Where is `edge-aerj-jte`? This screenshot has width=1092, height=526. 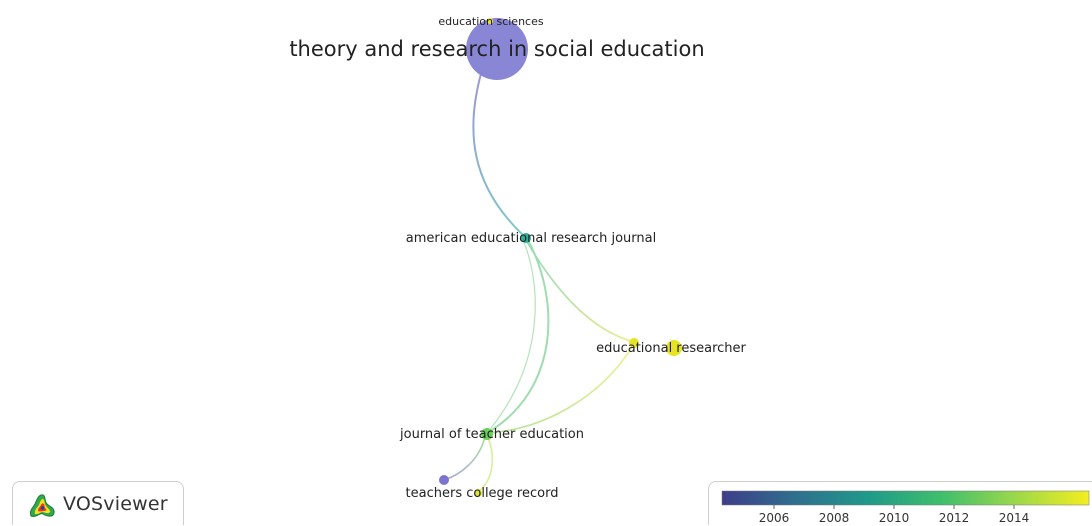 edge-aerj-jte is located at coordinates (518, 336).